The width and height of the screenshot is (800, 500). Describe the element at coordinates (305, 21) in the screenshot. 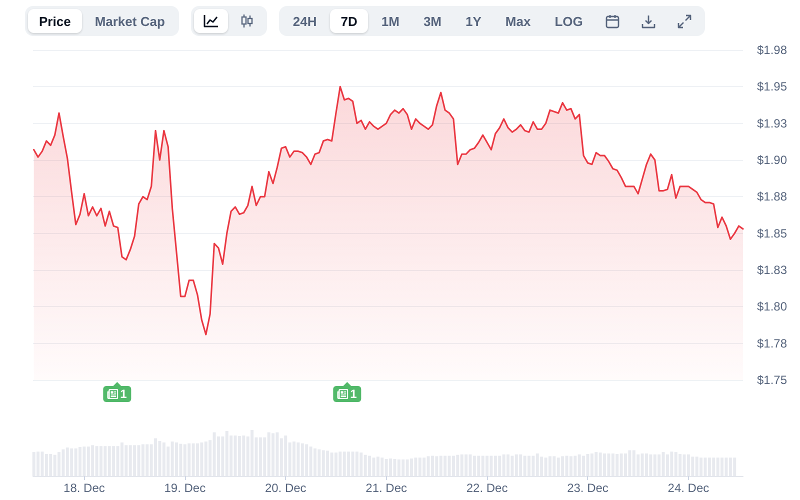

I see `text: 24H` at that location.